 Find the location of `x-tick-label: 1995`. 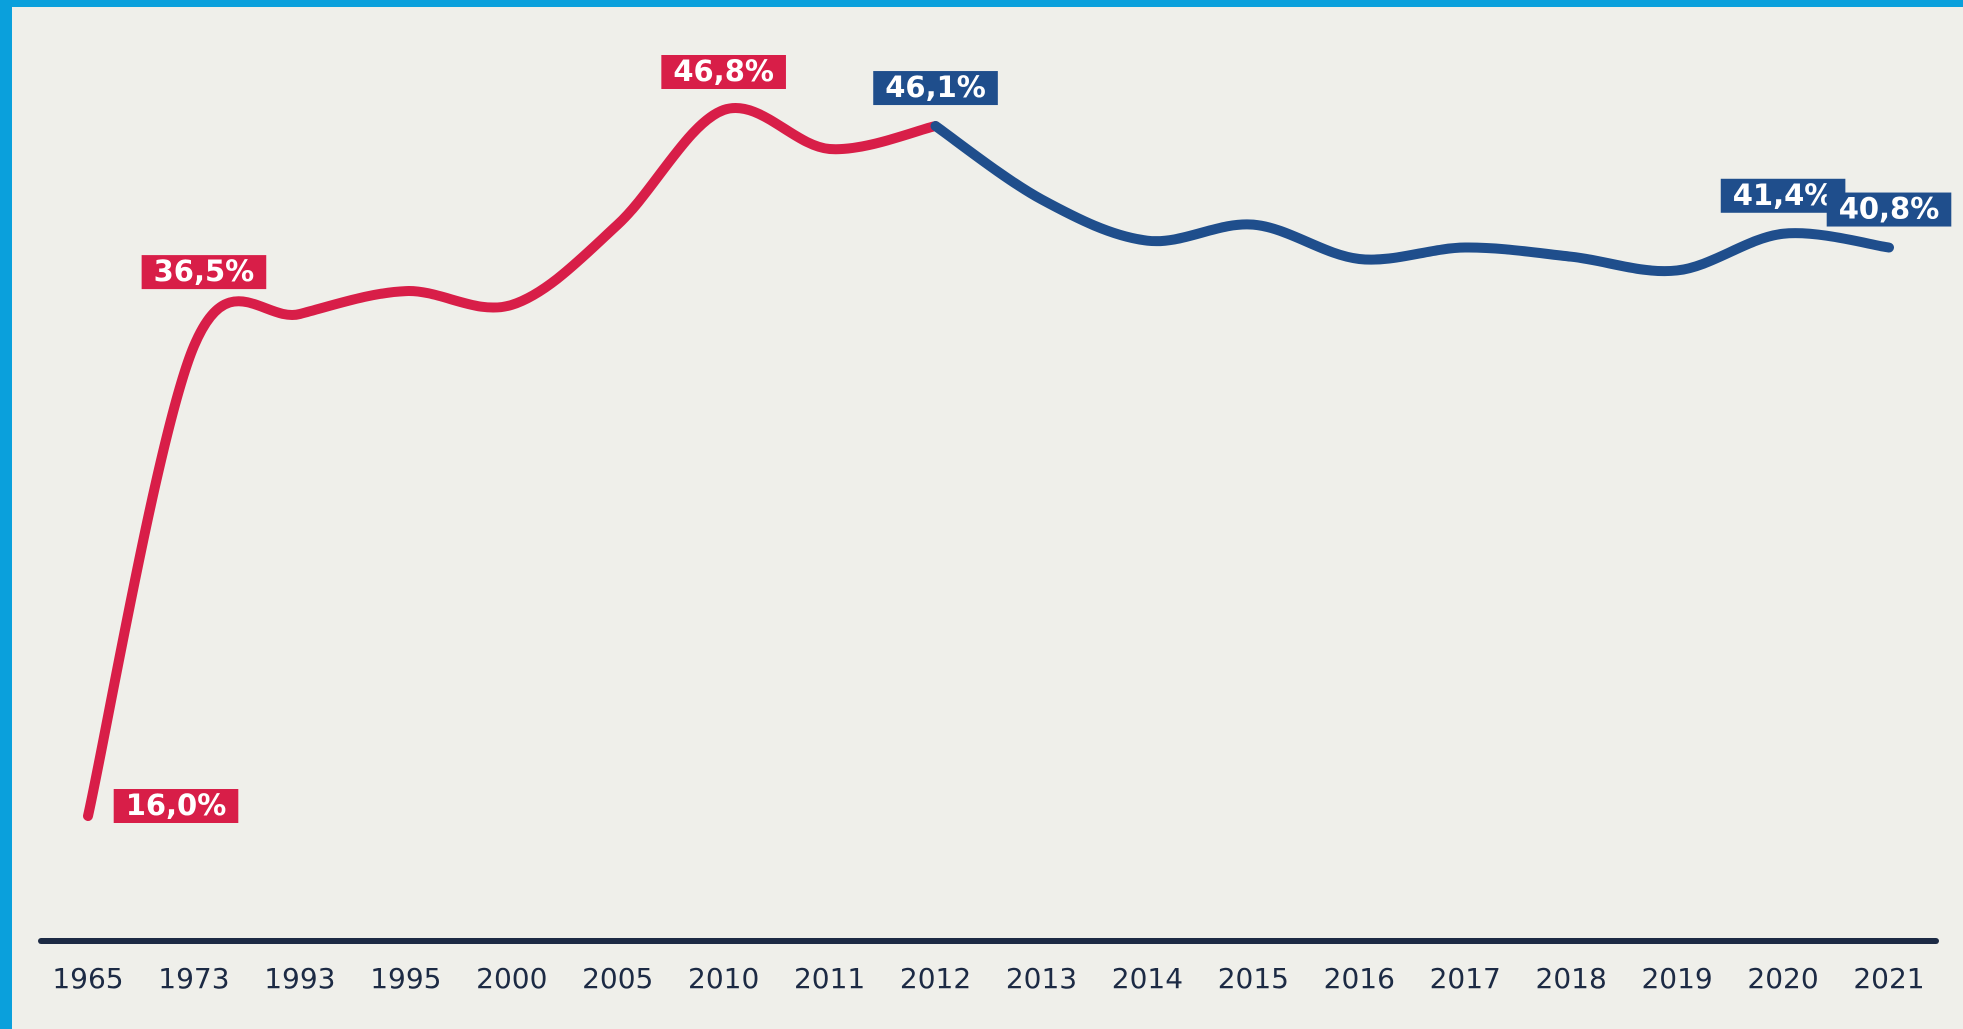

x-tick-label: 1995 is located at coordinates (405, 978).